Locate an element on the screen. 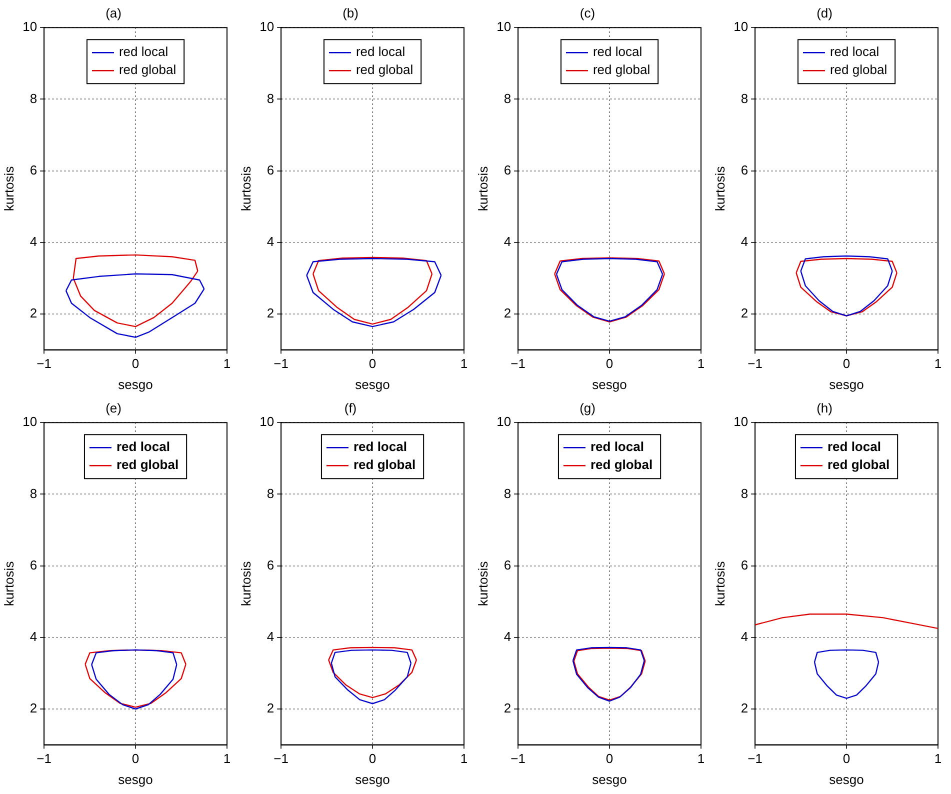 This screenshot has height=794, width=951. chart-title: (h) is located at coordinates (824, 408).